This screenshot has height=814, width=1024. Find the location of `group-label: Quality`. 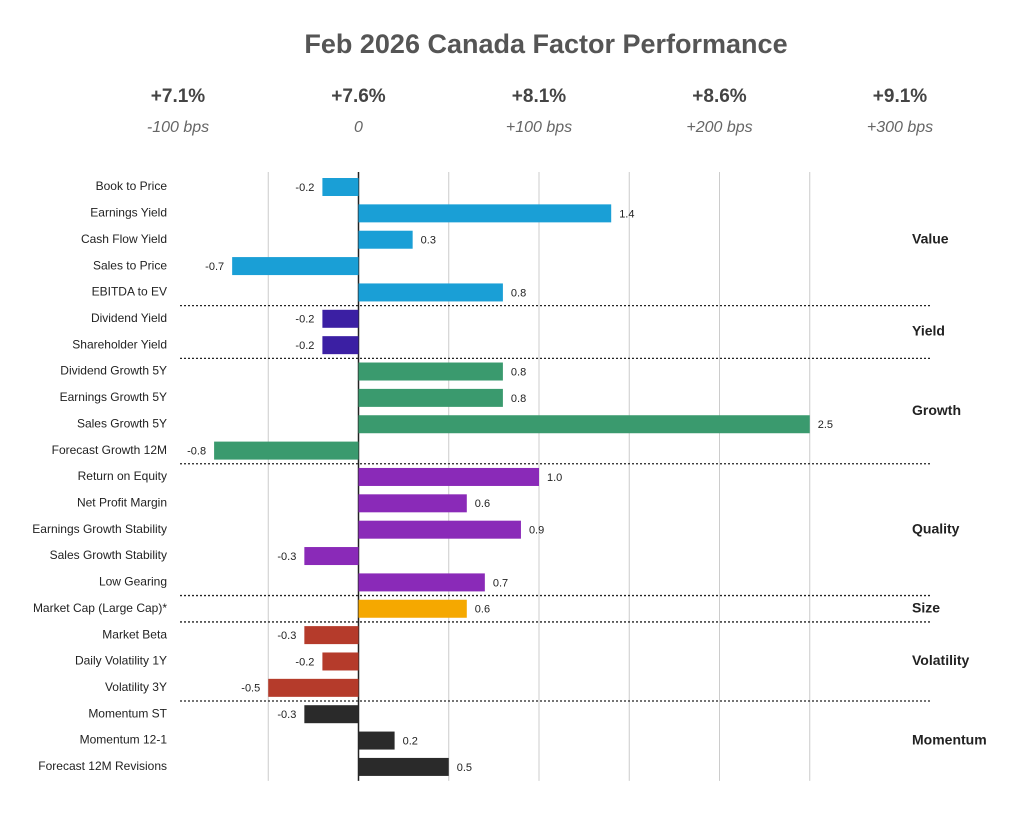

group-label: Quality is located at coordinates (936, 528).